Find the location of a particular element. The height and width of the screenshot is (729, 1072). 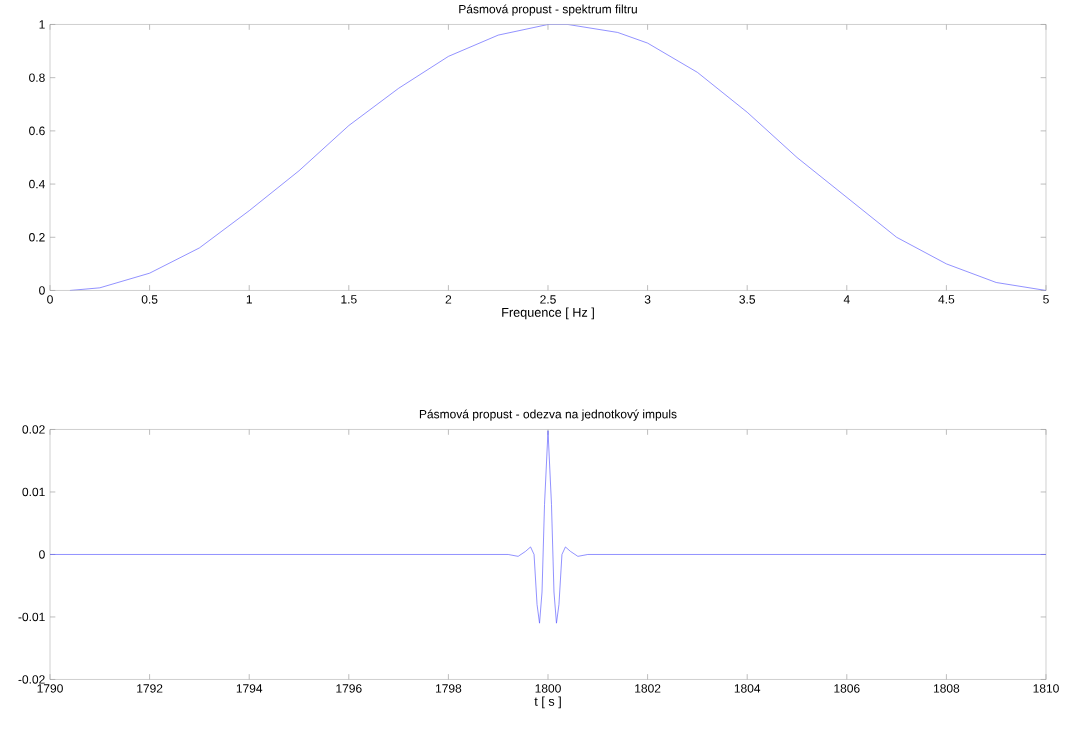

x-tick-label: 1794 is located at coordinates (249, 688).